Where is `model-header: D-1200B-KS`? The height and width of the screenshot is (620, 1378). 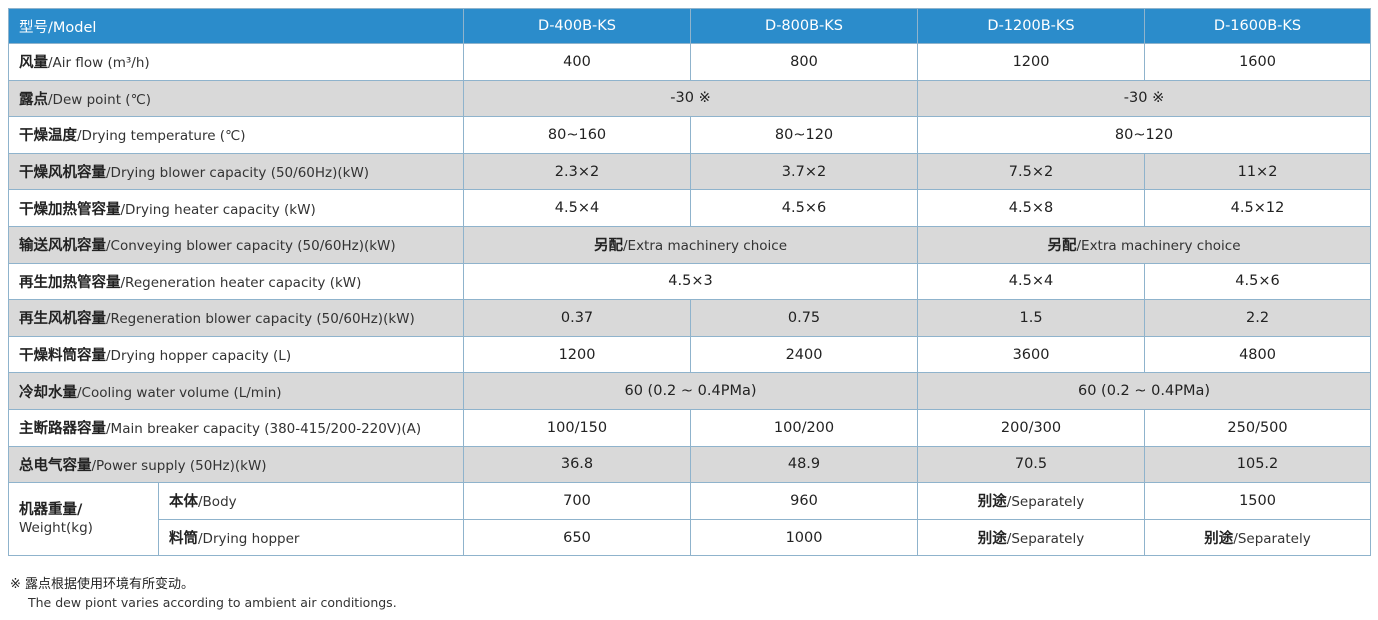 model-header: D-1200B-KS is located at coordinates (1031, 26).